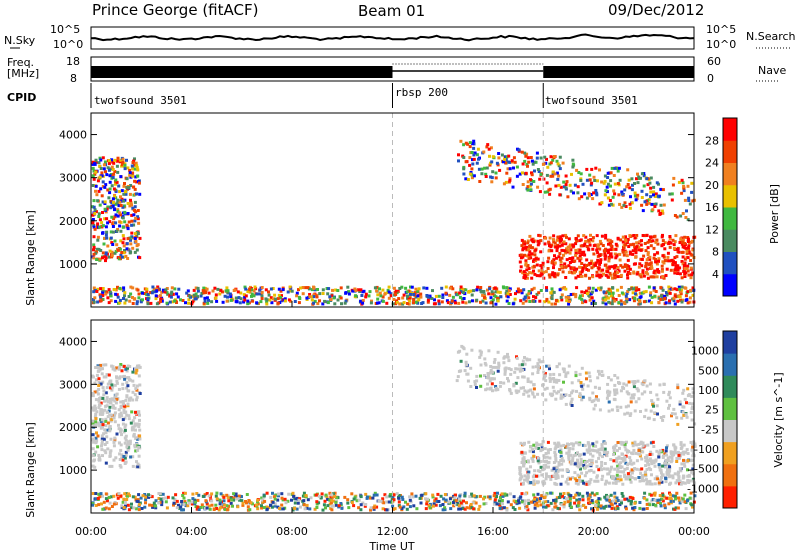 This screenshot has width=800, height=554. I want to click on colorbar-swatch, so click(730, 218).